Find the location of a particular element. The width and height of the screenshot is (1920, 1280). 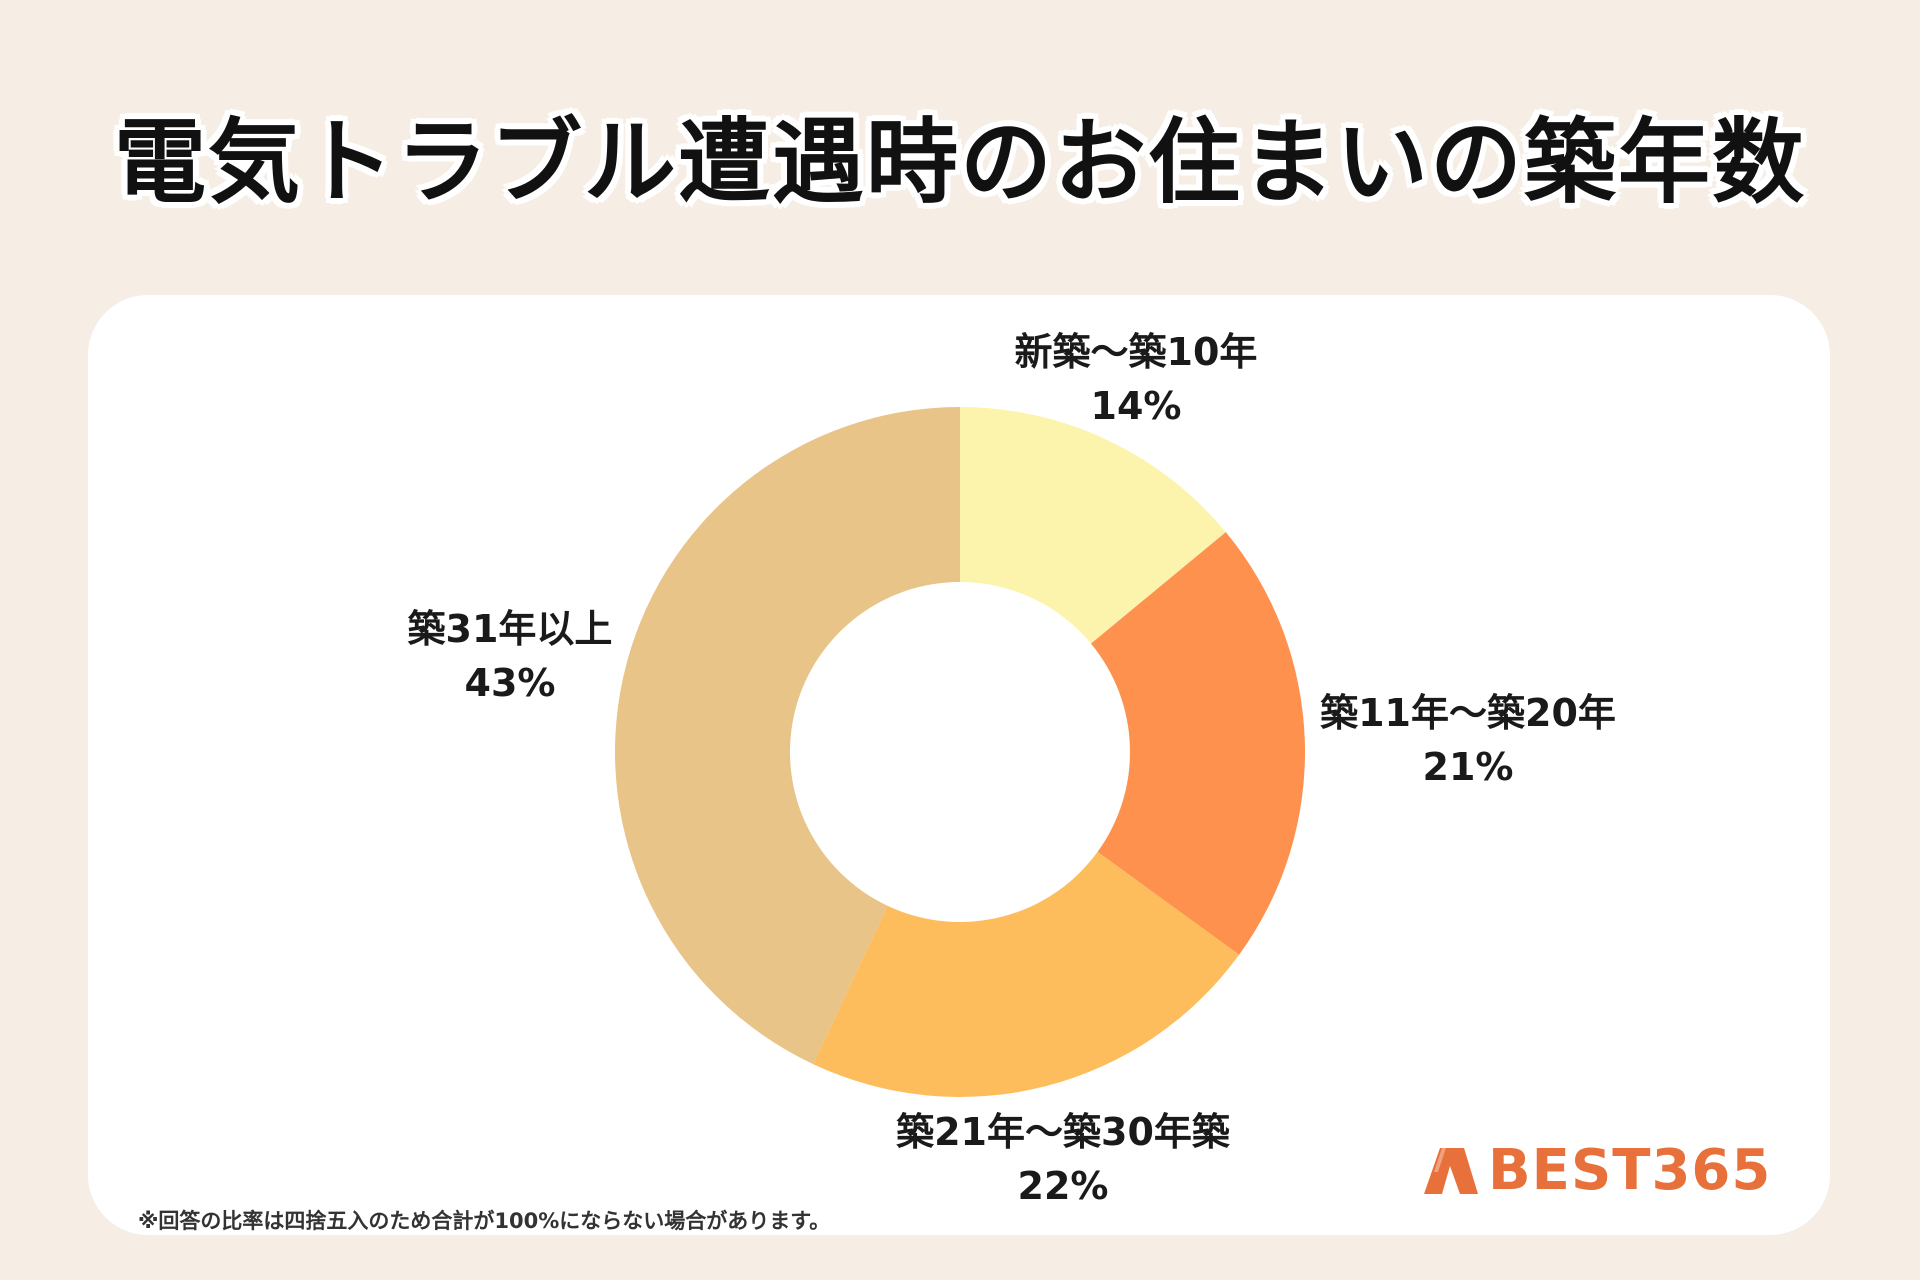

slice-label-3: 築31年以上 43% is located at coordinates (510, 656).